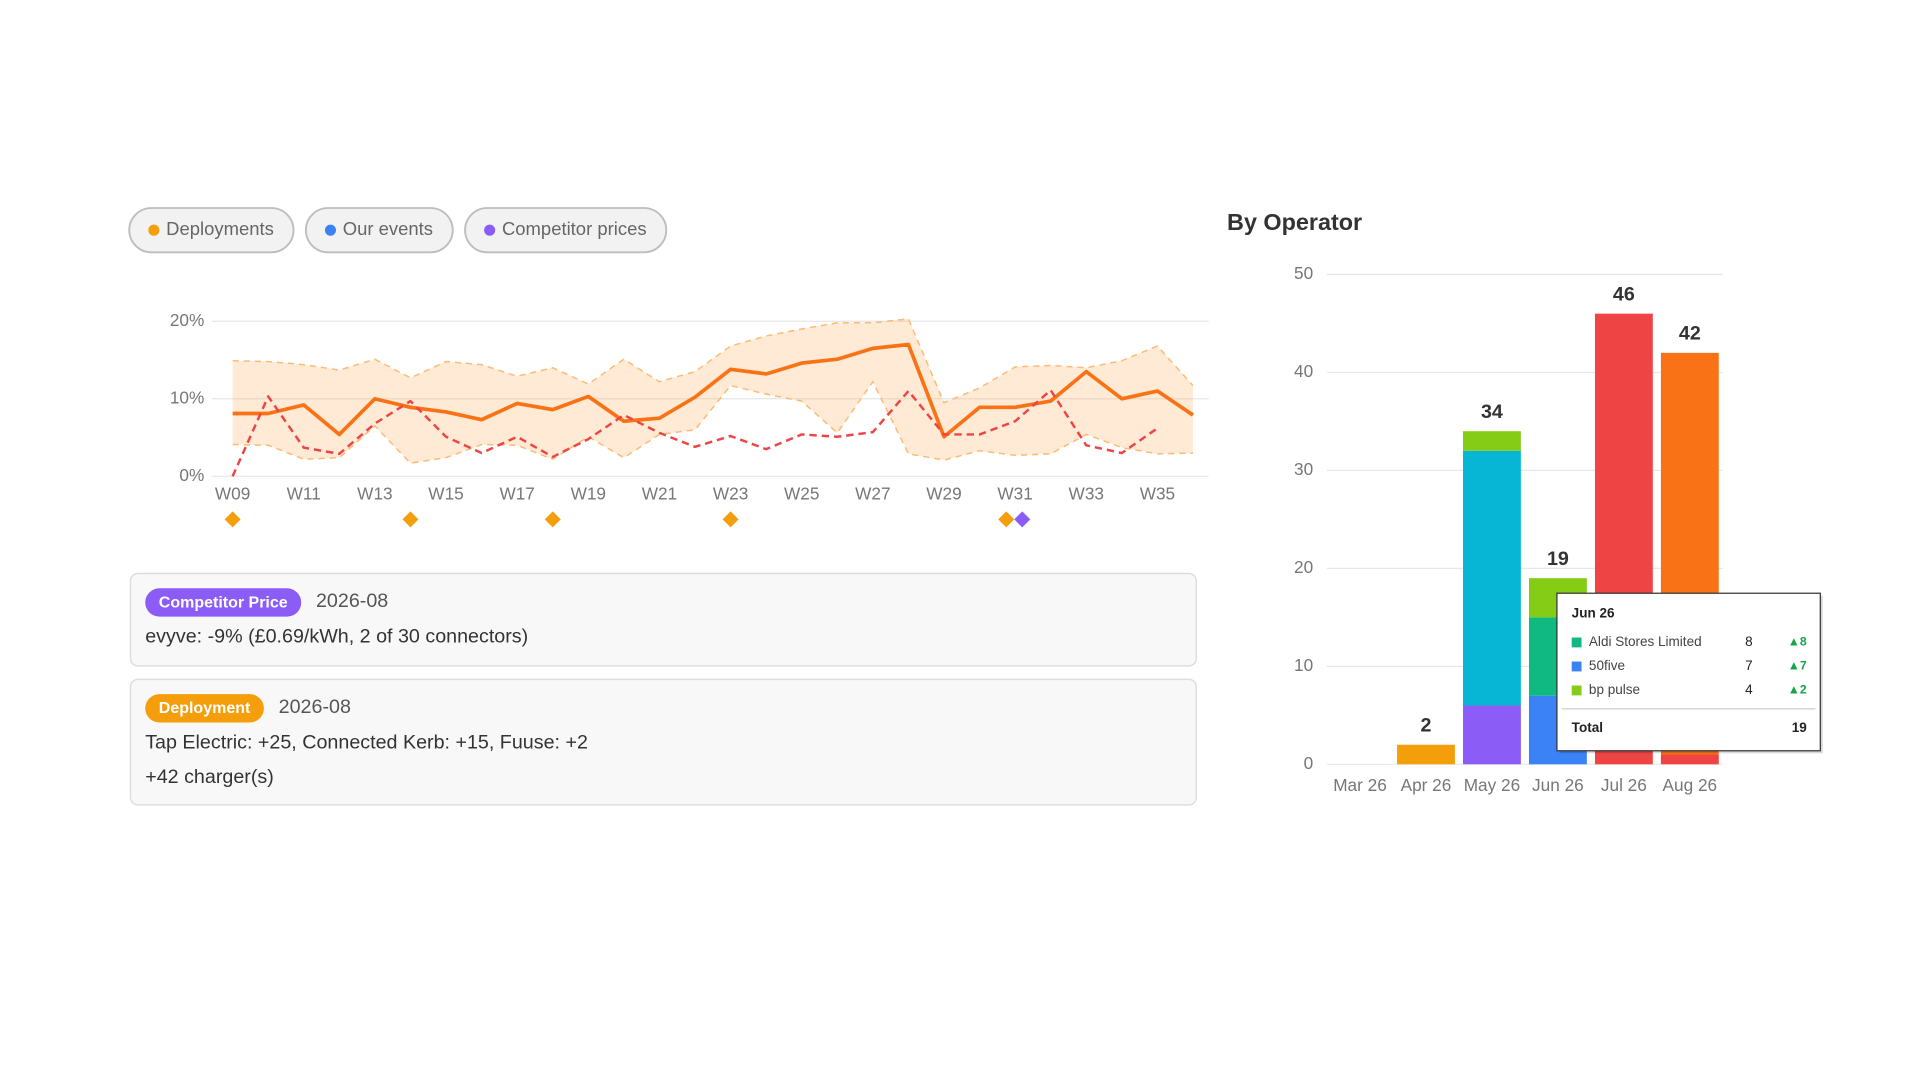  I want to click on y-tick-label: 40, so click(1303, 371).